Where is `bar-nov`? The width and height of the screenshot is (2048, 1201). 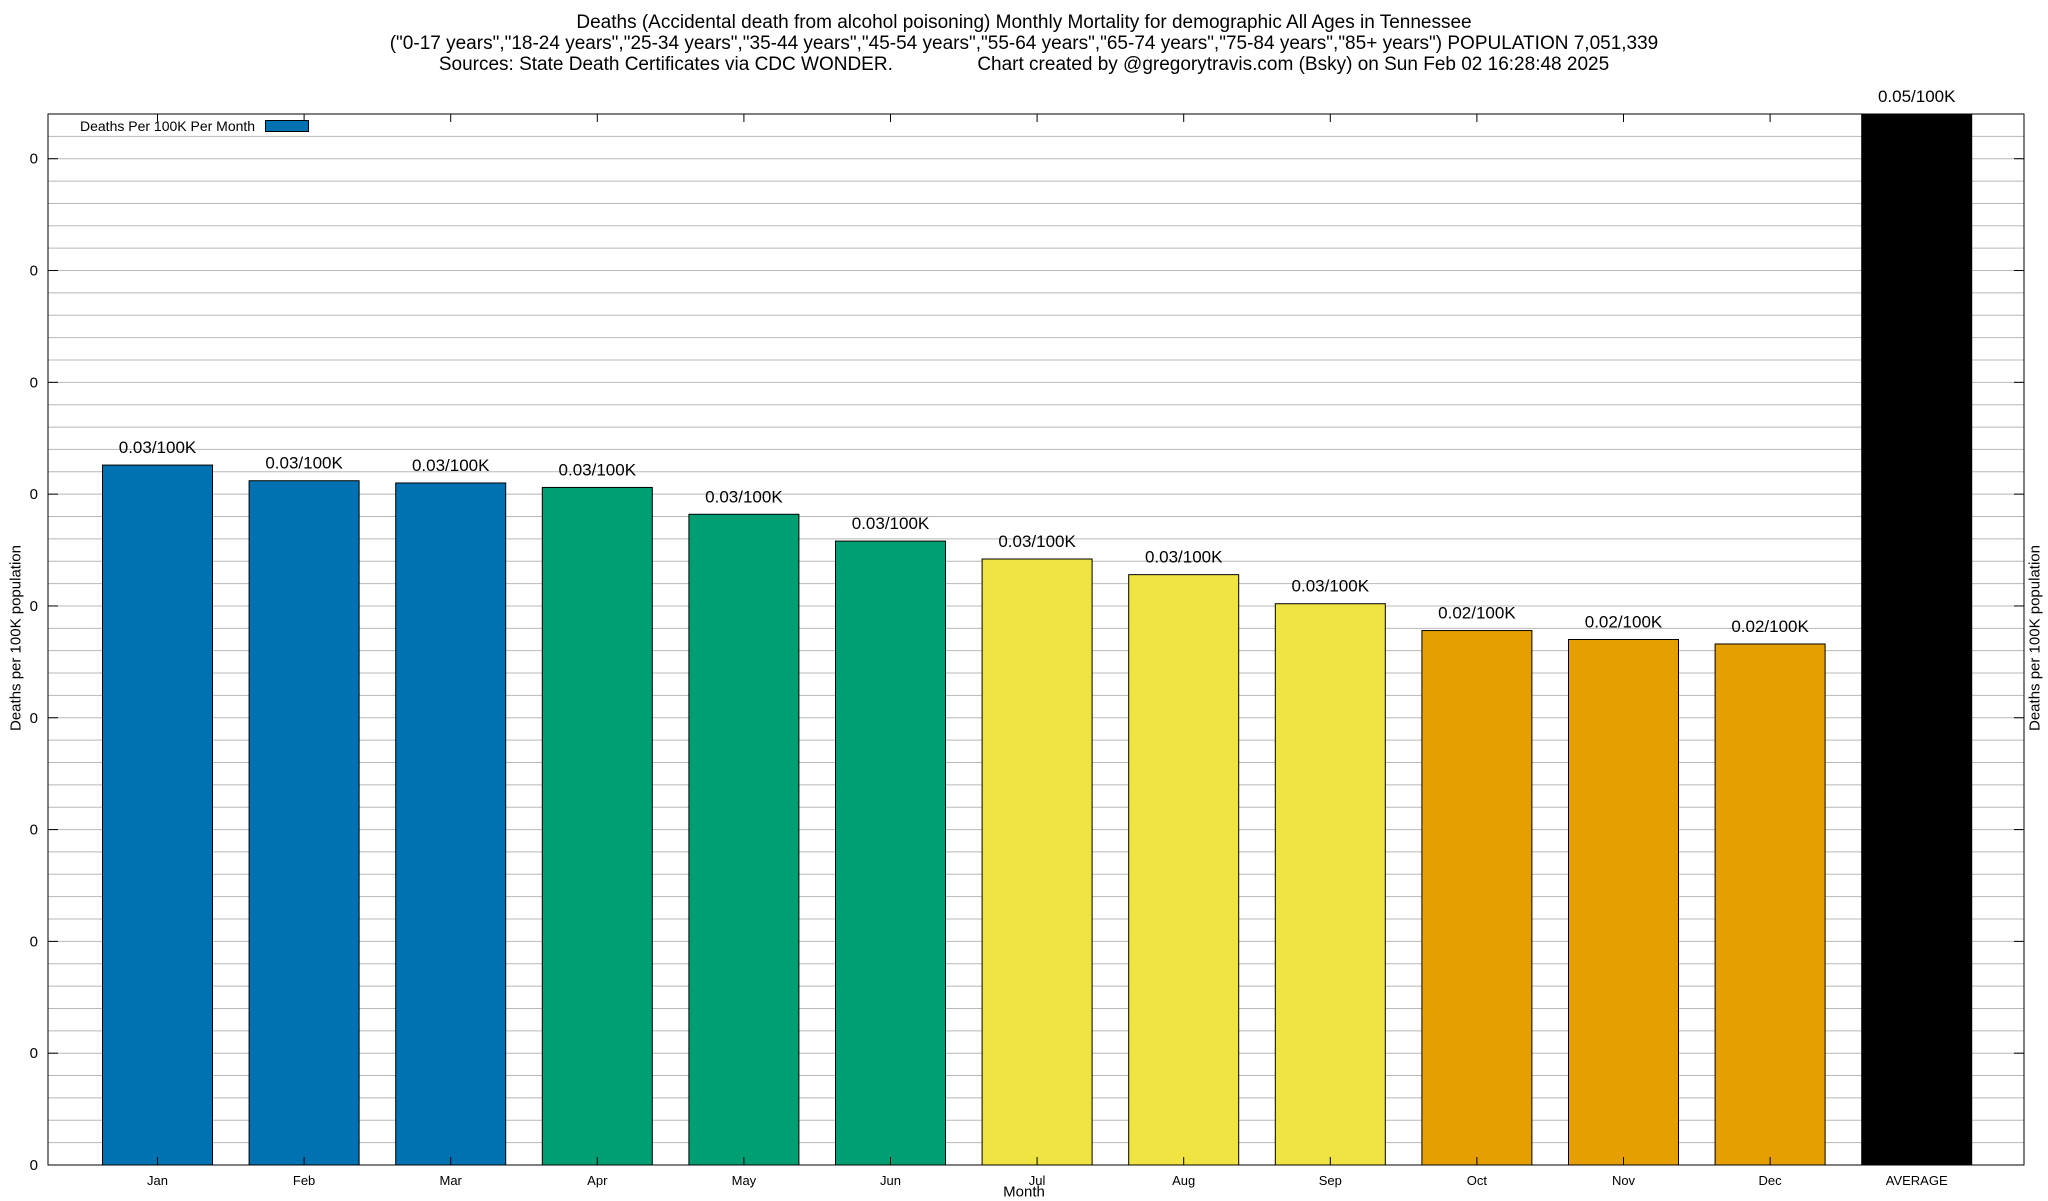
bar-nov is located at coordinates (1623, 902).